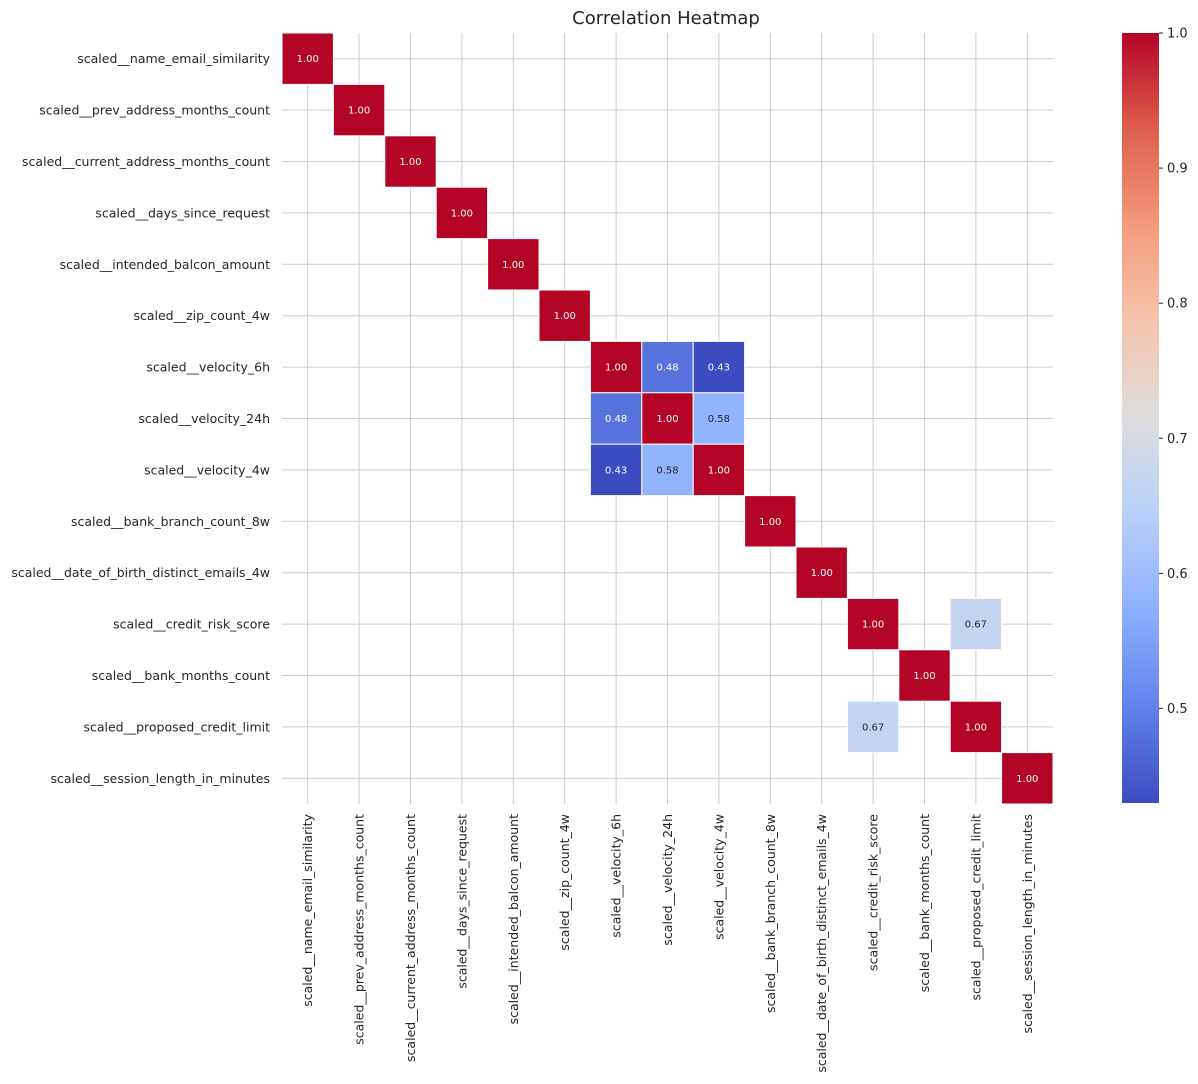  I want to click on y-tick-label: scaled__prev_address_months_count, so click(154, 110).